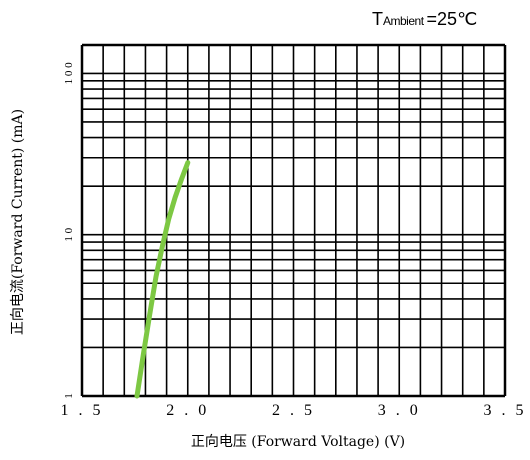 This screenshot has height=460, width=530. What do you see at coordinates (69, 73) in the screenshot?
I see `y-tick-label: 1 0 0` at bounding box center [69, 73].